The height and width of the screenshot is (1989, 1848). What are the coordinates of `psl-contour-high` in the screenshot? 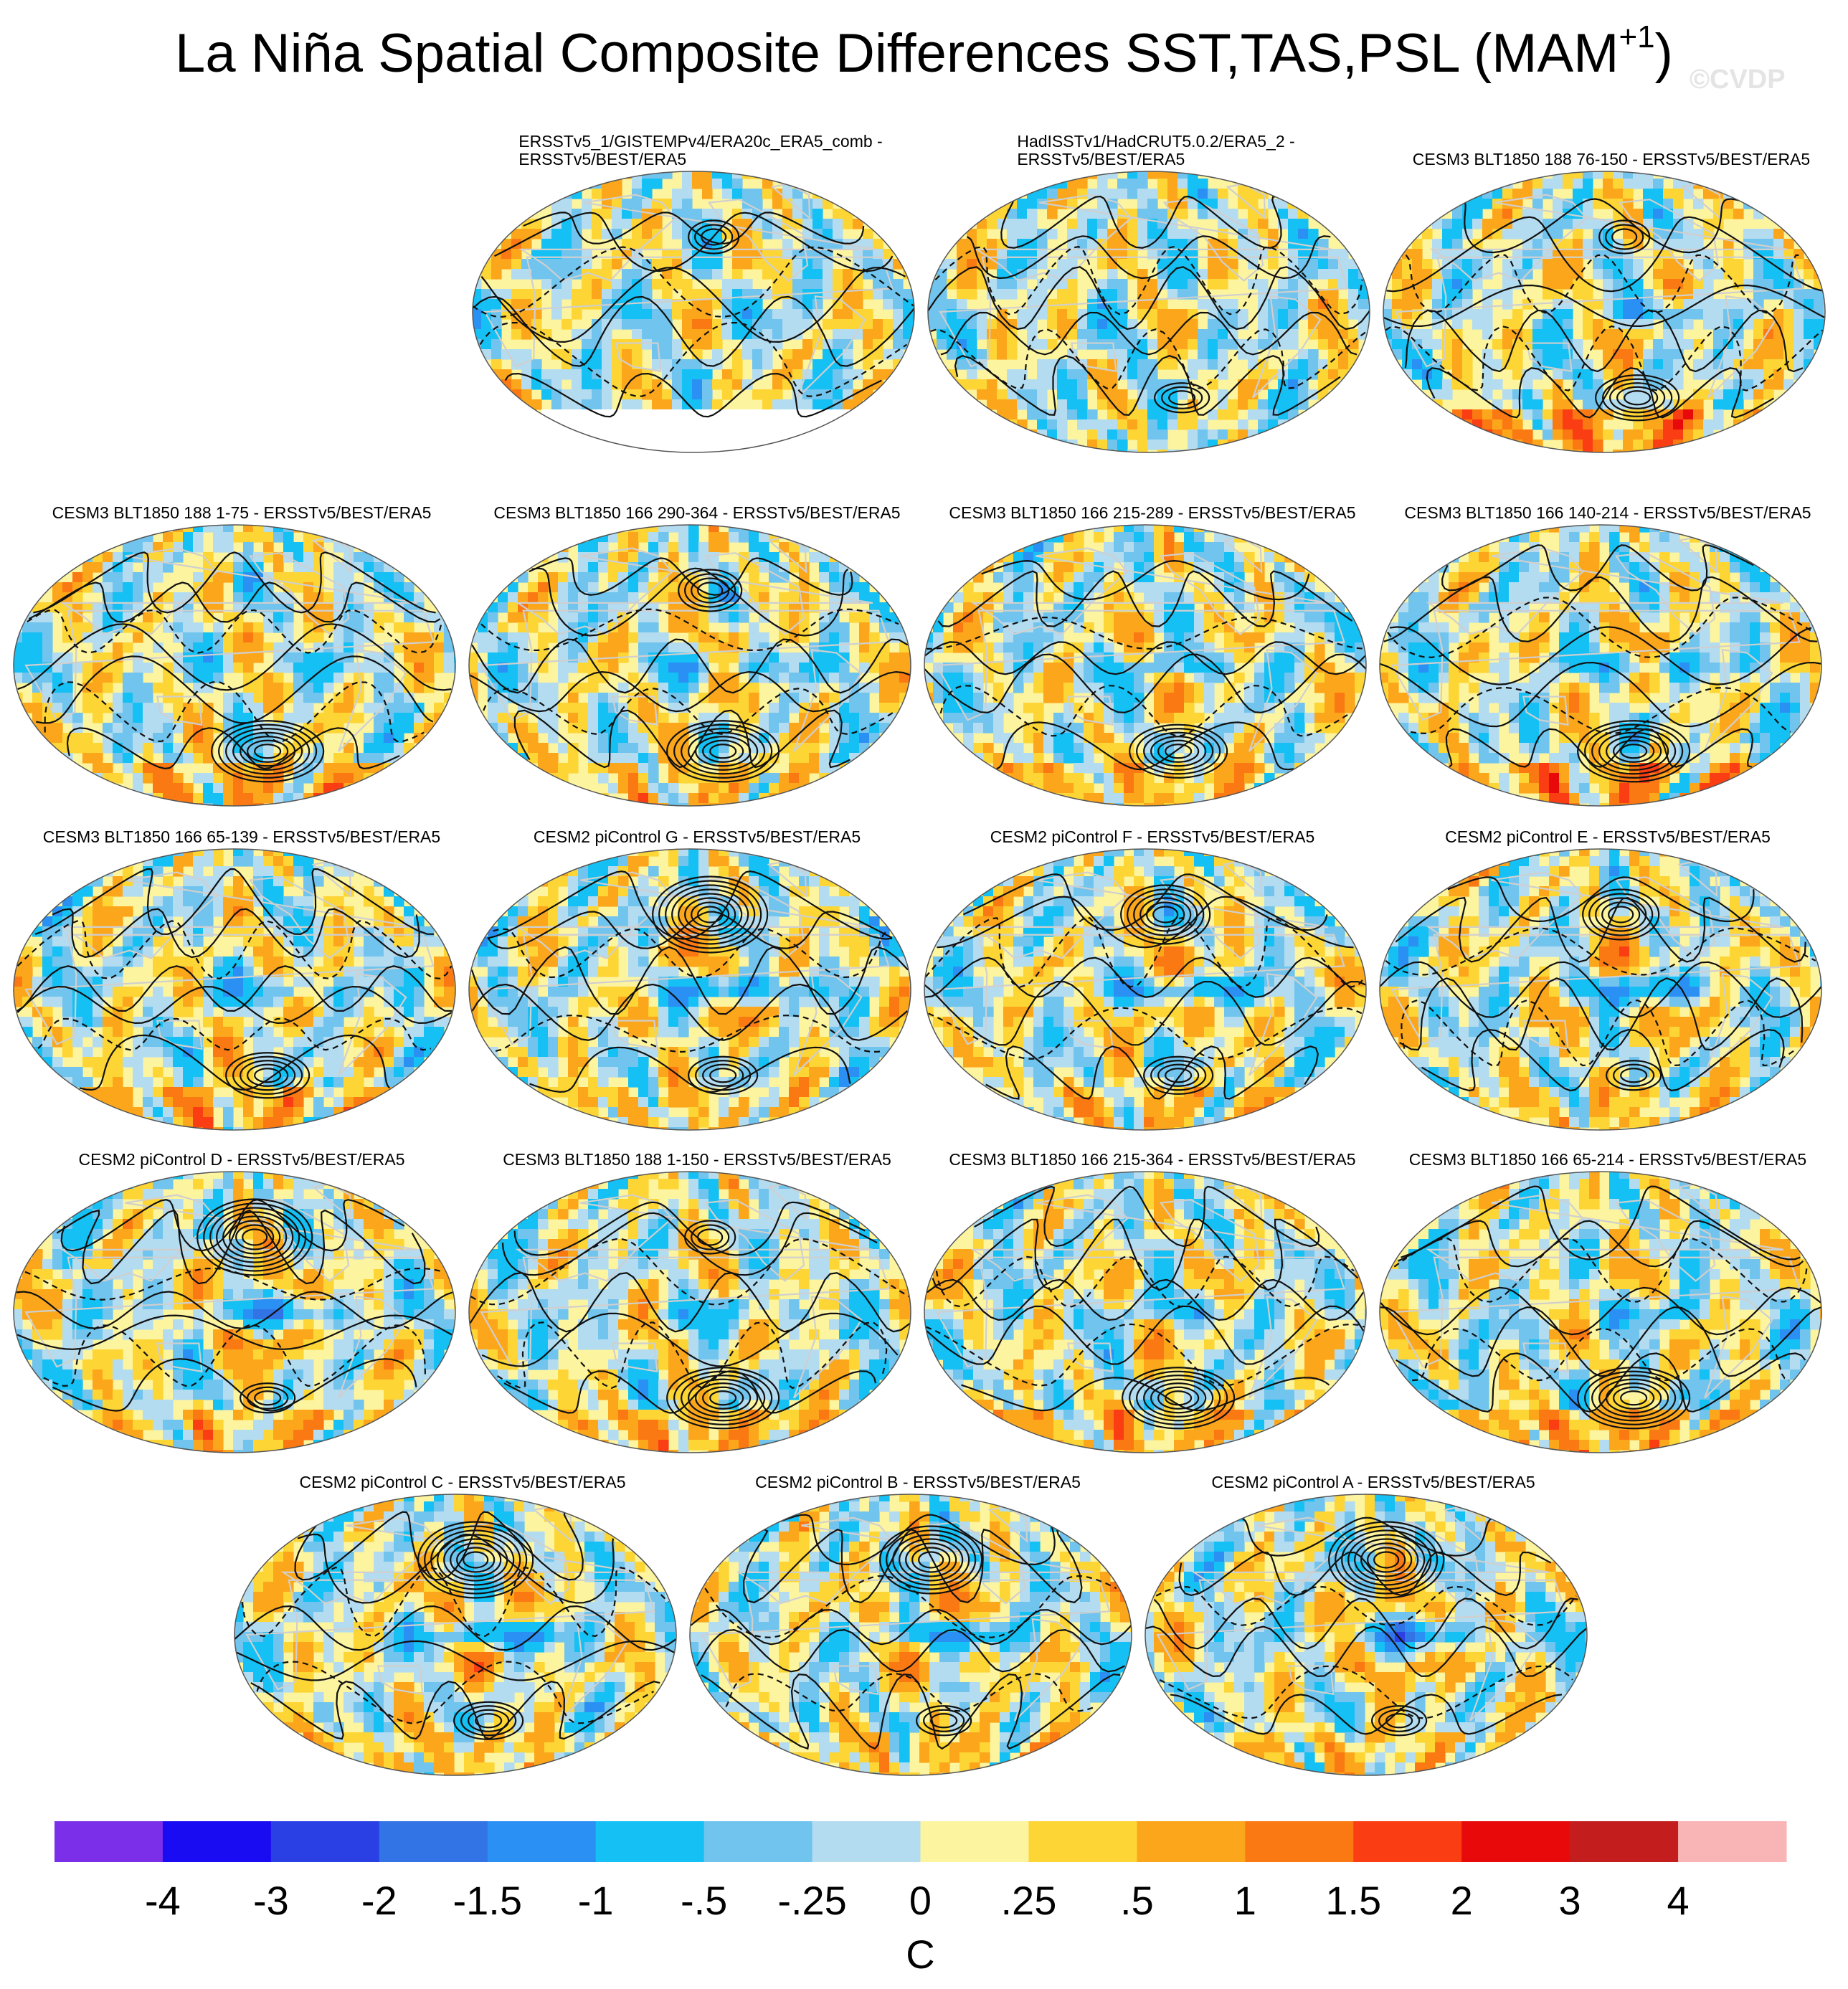 It's located at (723, 751).